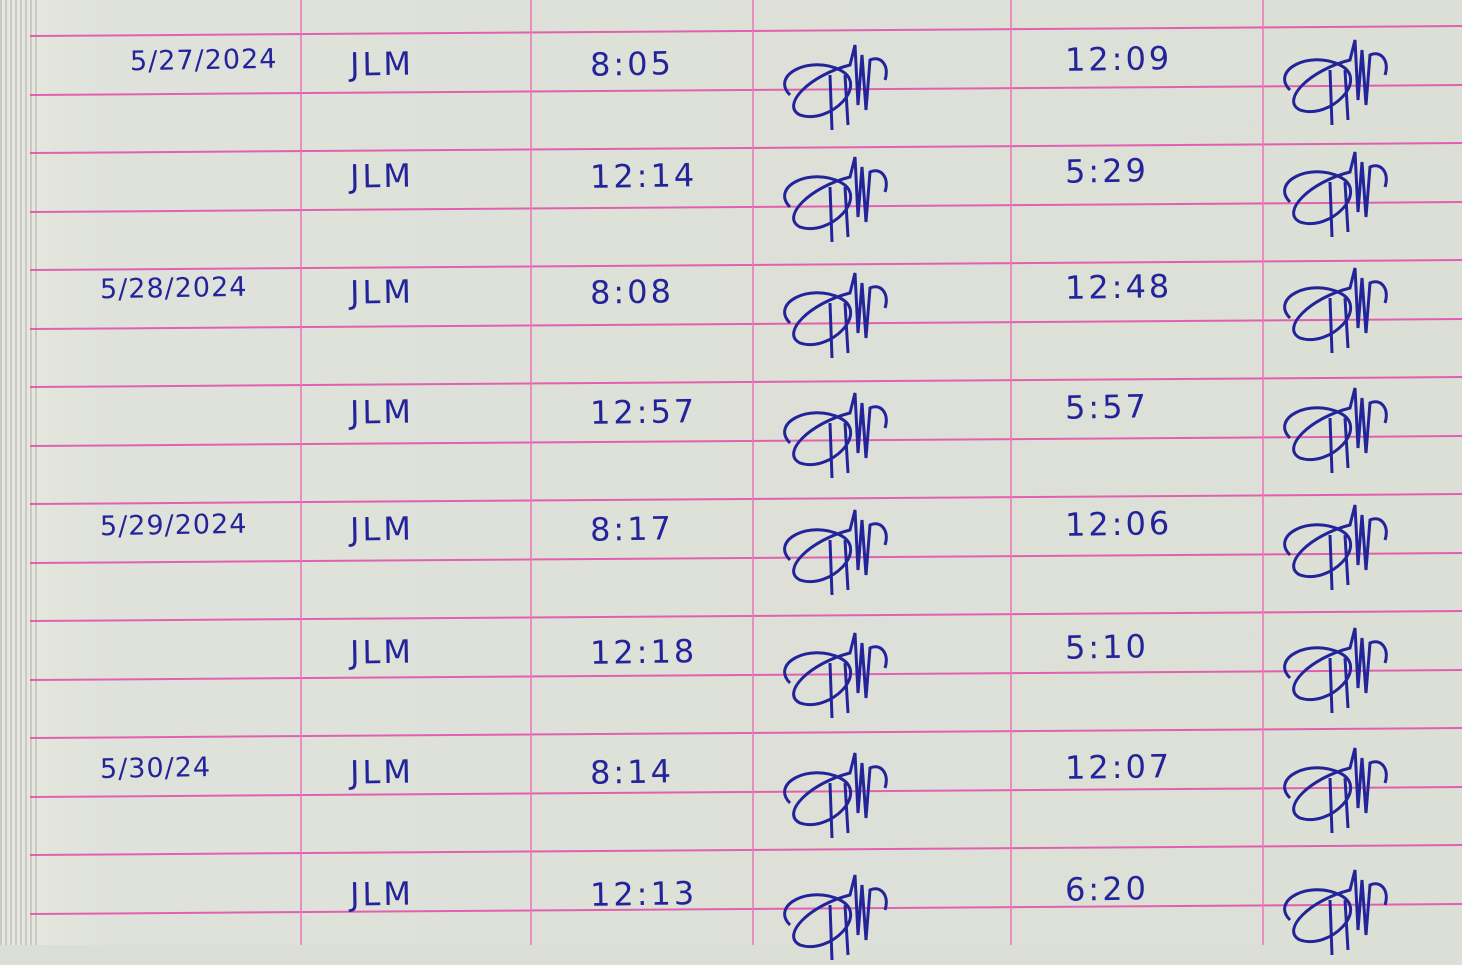 This screenshot has width=1462, height=965. I want to click on time-in-cell: 8:14, so click(632, 772).